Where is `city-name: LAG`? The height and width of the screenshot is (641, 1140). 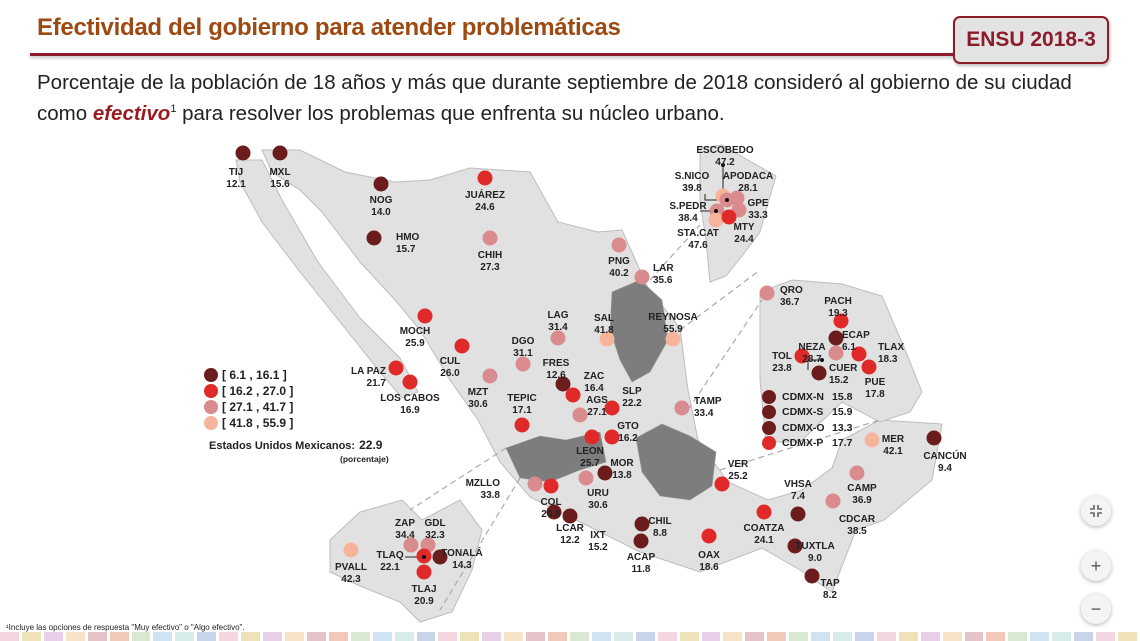
city-name: LAG is located at coordinates (558, 315).